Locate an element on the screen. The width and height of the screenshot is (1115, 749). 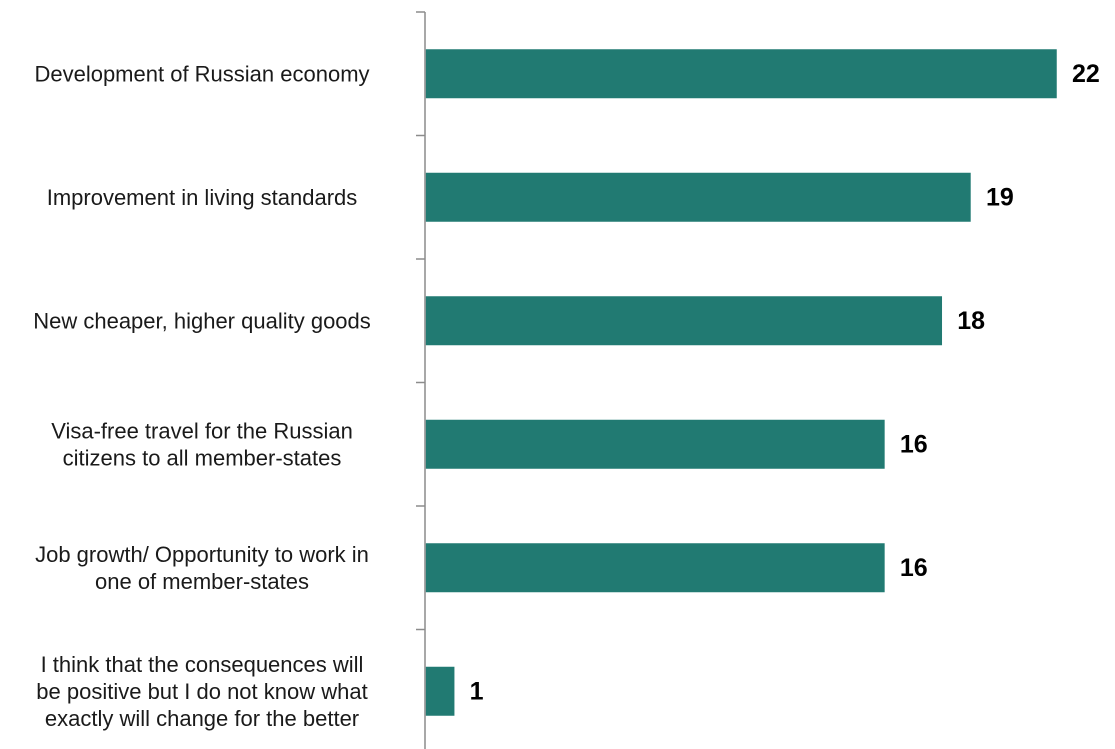
category-label: Improvement in living standards is located at coordinates (202, 197).